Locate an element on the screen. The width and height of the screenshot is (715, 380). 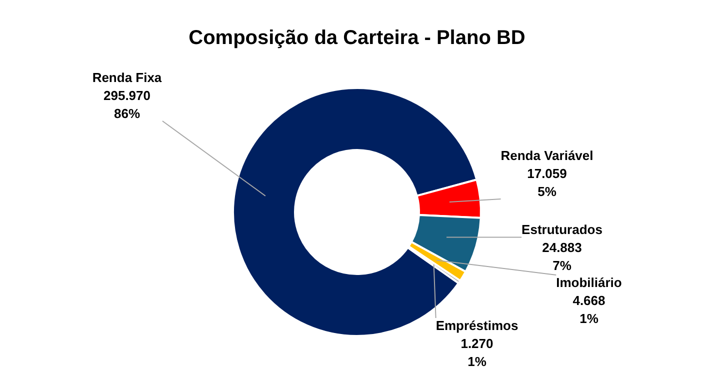
data-label: 4.668 1% is located at coordinates (589, 309).